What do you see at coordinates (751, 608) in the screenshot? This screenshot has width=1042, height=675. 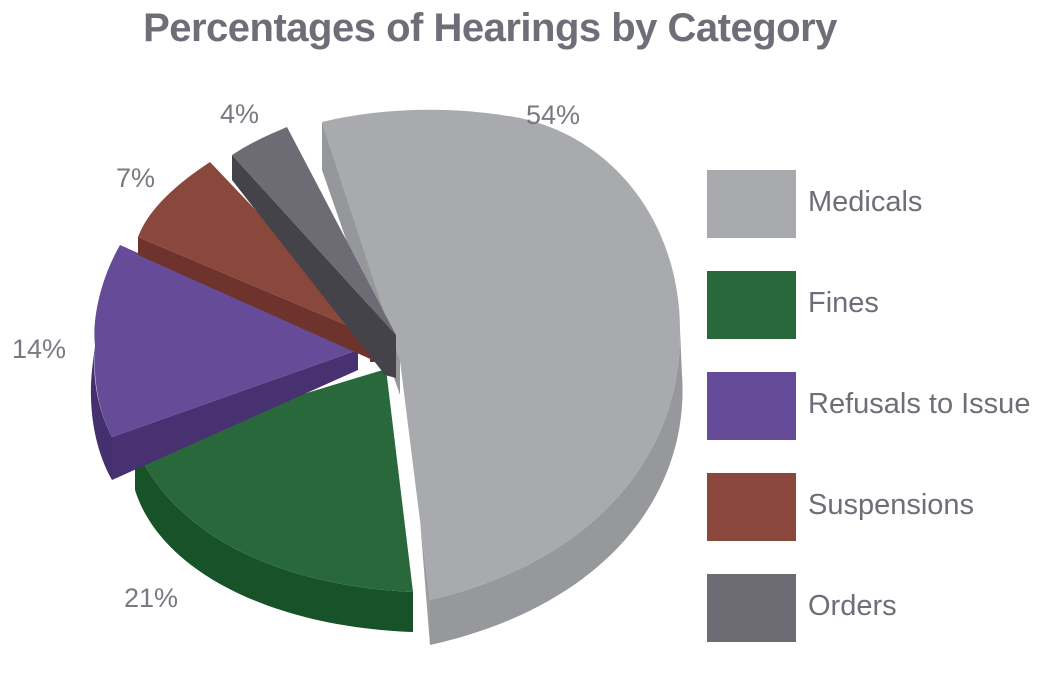 I see `legend-swatch-orders` at bounding box center [751, 608].